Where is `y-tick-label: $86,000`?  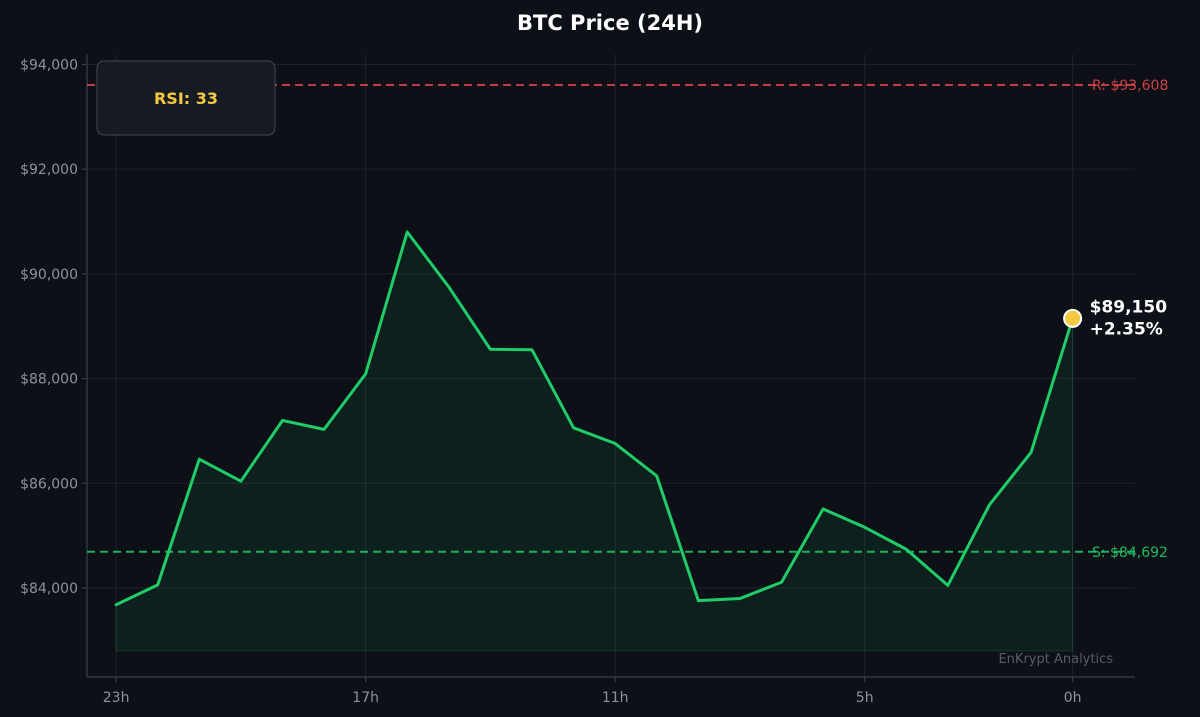 y-tick-label: $86,000 is located at coordinates (49, 484).